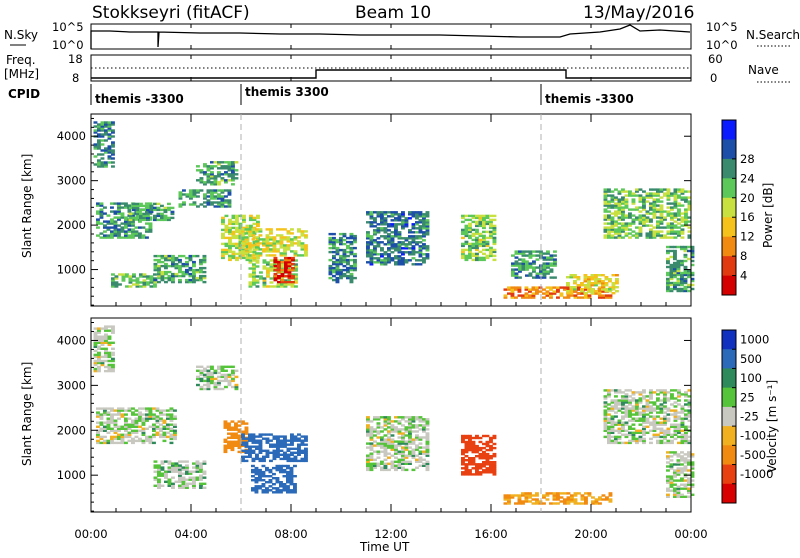 This screenshot has height=558, width=800. Describe the element at coordinates (190, 534) in the screenshot. I see `x-tick-label: 04:00` at that location.